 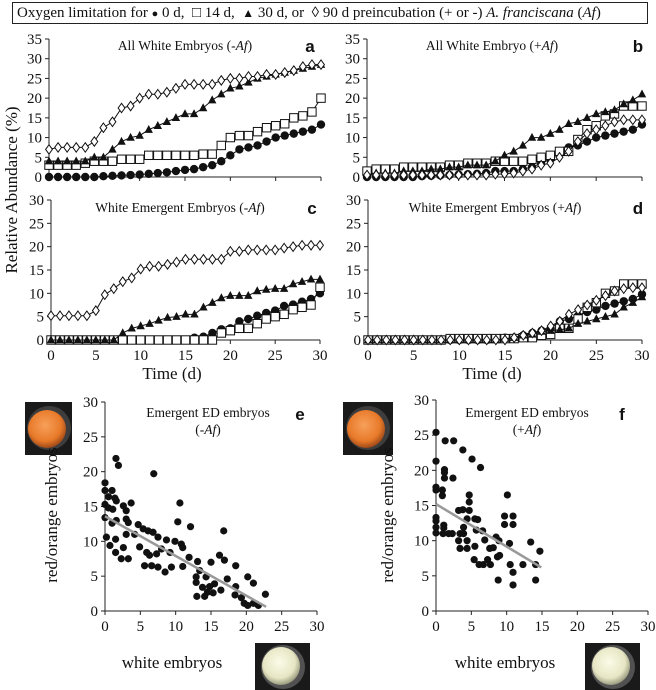 What do you see at coordinates (310, 46) in the screenshot?
I see `panel-letter: a` at bounding box center [310, 46].